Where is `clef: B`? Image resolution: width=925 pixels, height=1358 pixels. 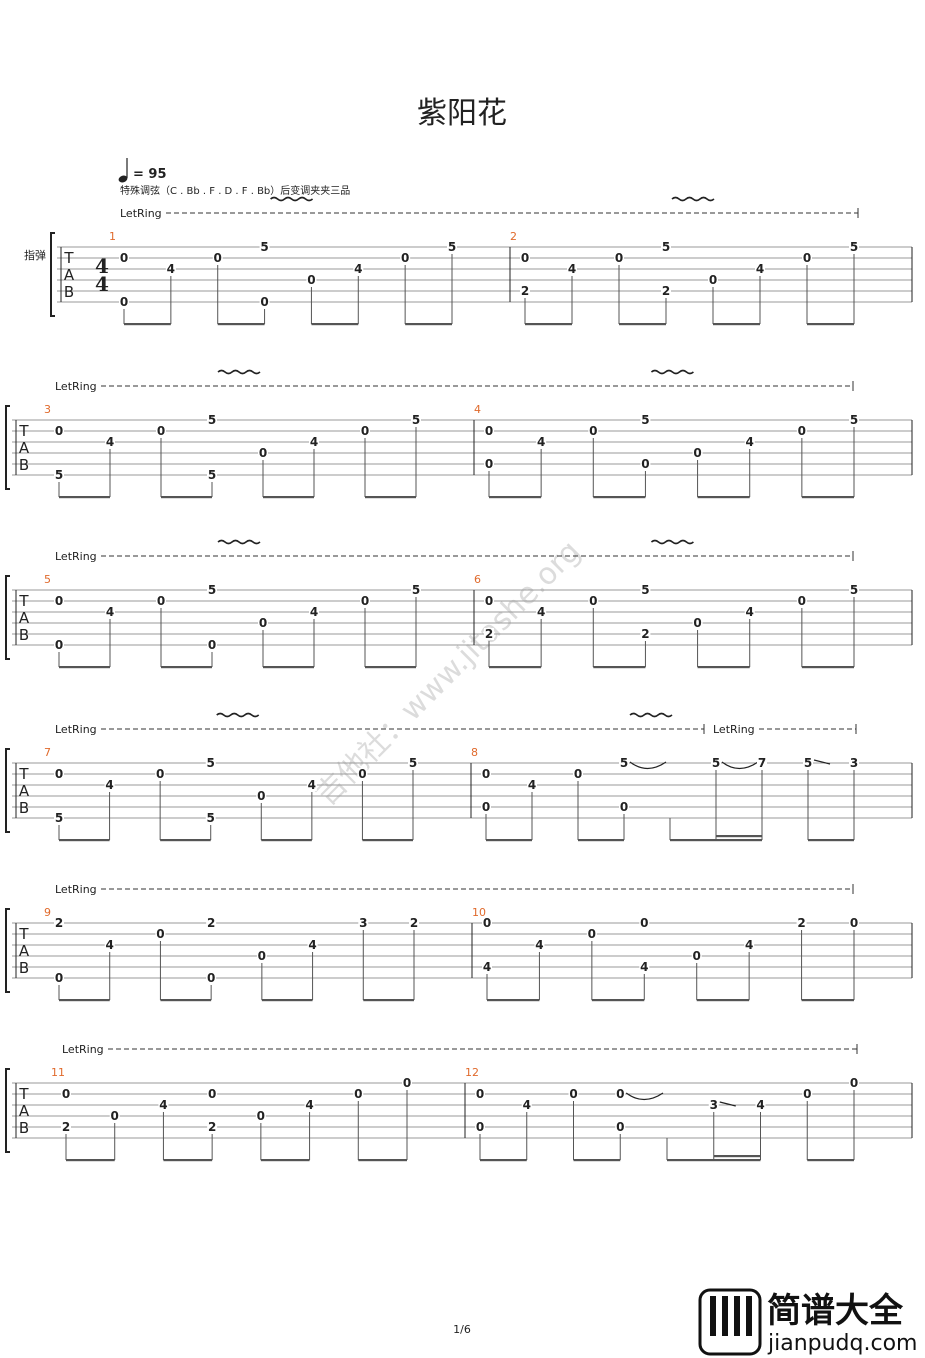
clef: B is located at coordinates (24, 968).